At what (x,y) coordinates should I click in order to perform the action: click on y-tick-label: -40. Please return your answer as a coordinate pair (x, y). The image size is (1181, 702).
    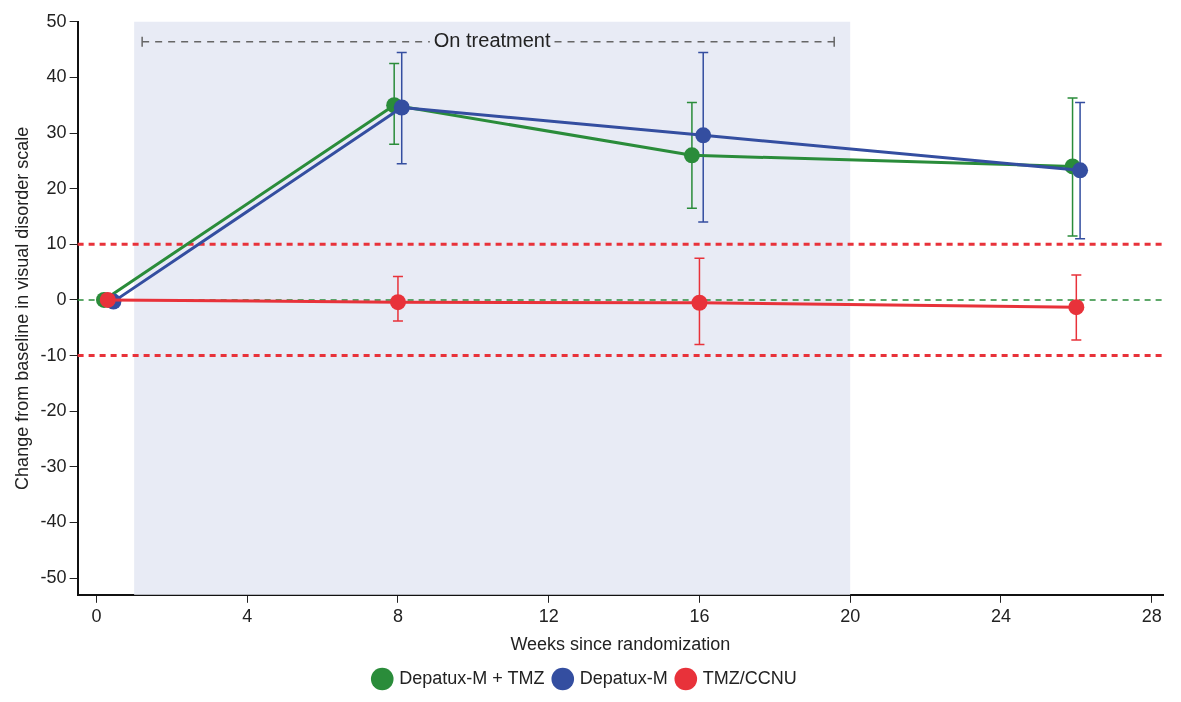
    Looking at the image, I should click on (53, 521).